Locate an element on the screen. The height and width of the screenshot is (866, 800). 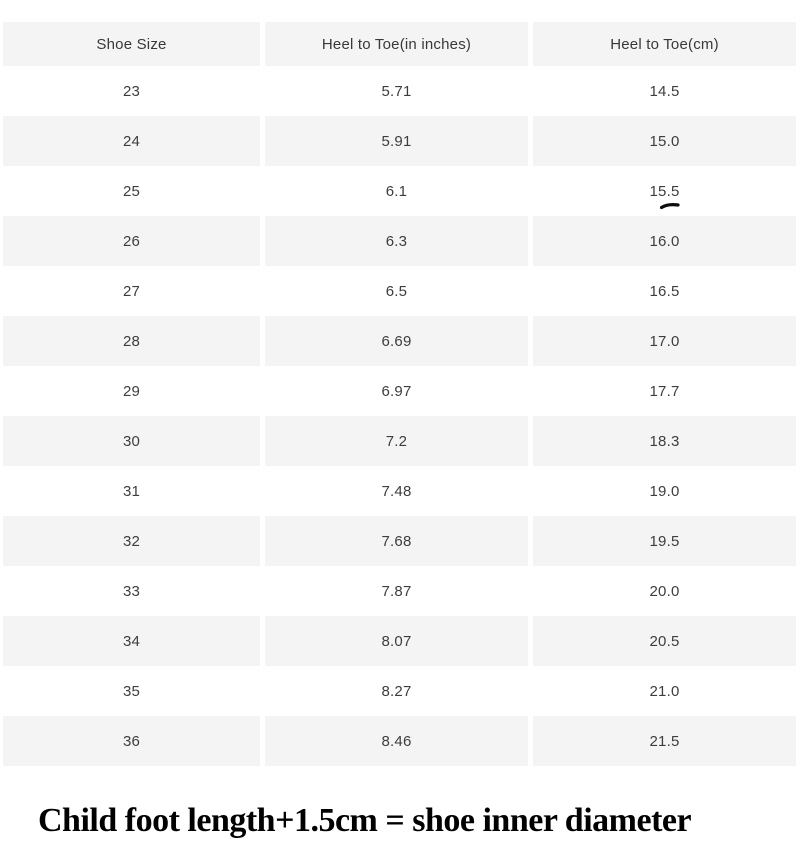
shoe-size-cell: 36 is located at coordinates (131, 741).